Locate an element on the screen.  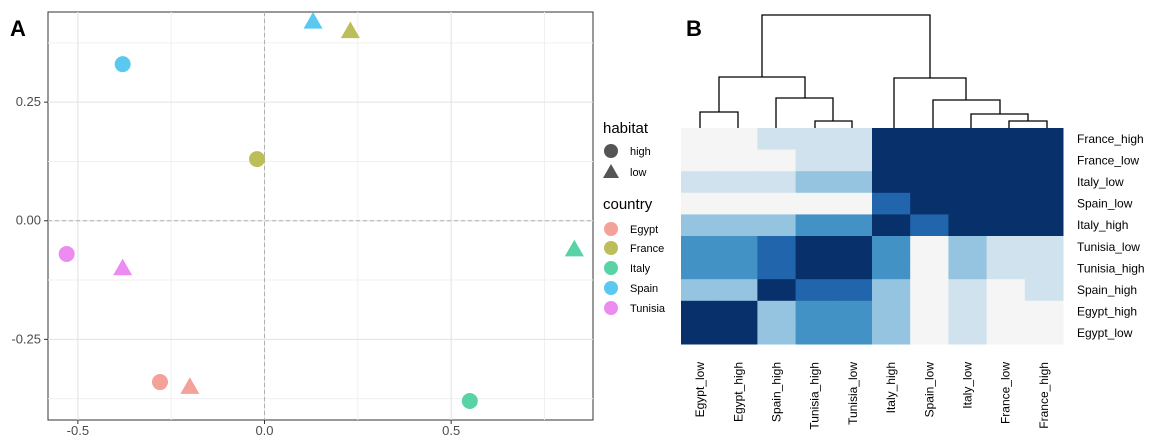
legend-spain-swatch is located at coordinates (611, 288).